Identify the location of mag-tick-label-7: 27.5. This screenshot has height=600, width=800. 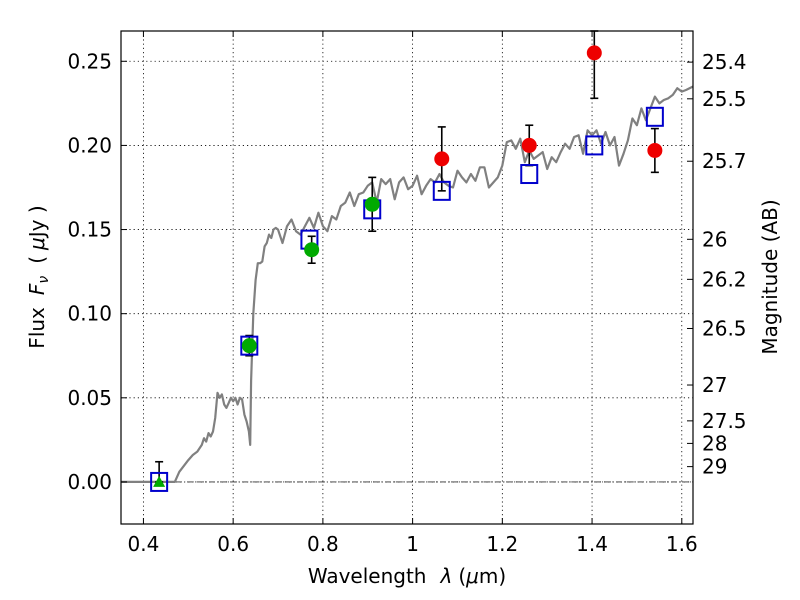
(724, 421).